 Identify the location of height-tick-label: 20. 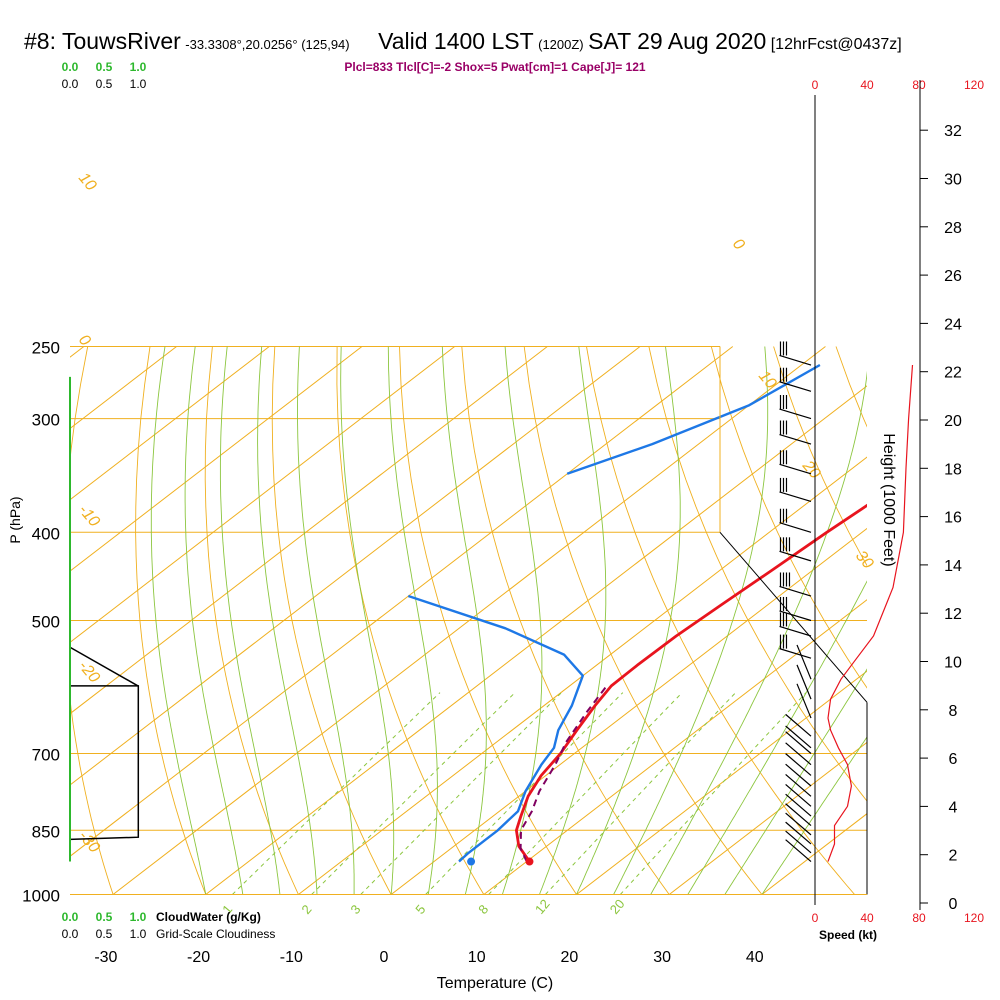
(953, 421).